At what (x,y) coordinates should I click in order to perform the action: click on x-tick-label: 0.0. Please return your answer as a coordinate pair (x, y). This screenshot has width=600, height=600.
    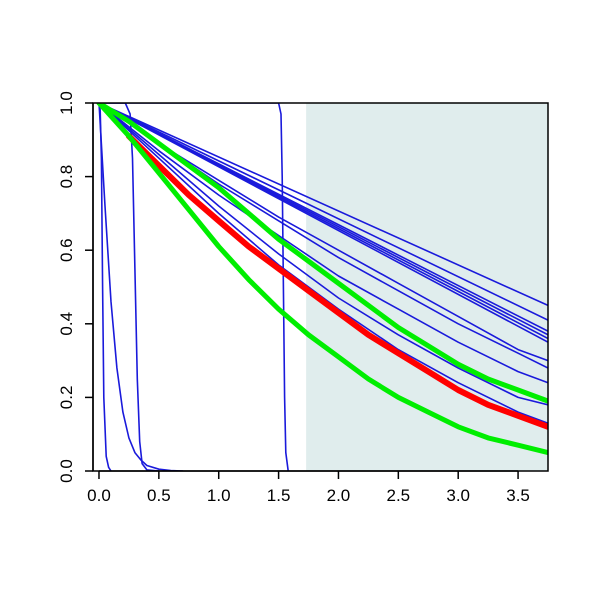
    Looking at the image, I should click on (99, 495).